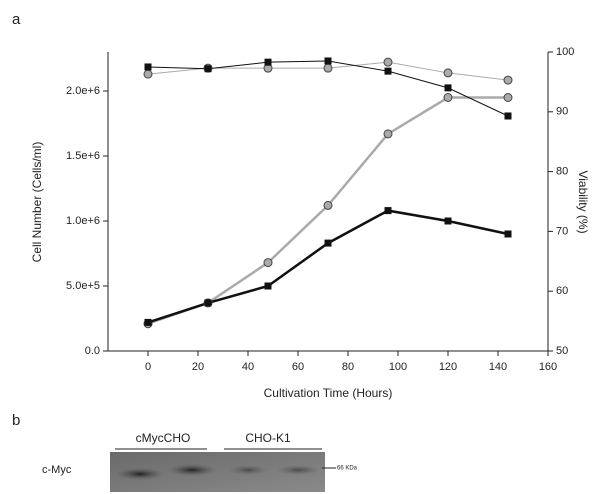 Image resolution: width=600 pixels, height=494 pixels. Describe the element at coordinates (562, 231) in the screenshot. I see `y2-tick-label: 70` at that location.